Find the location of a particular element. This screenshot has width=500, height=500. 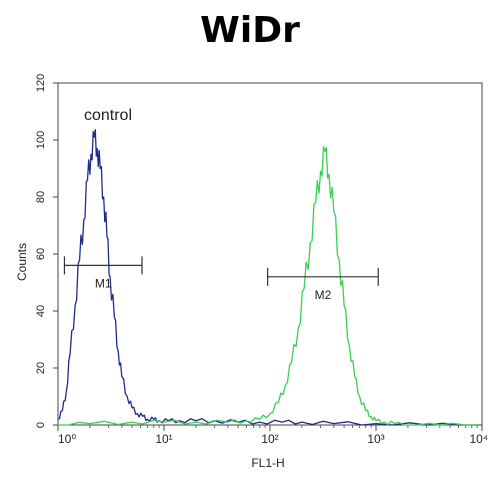

y-tick-label: 100 is located at coordinates (41, 140).